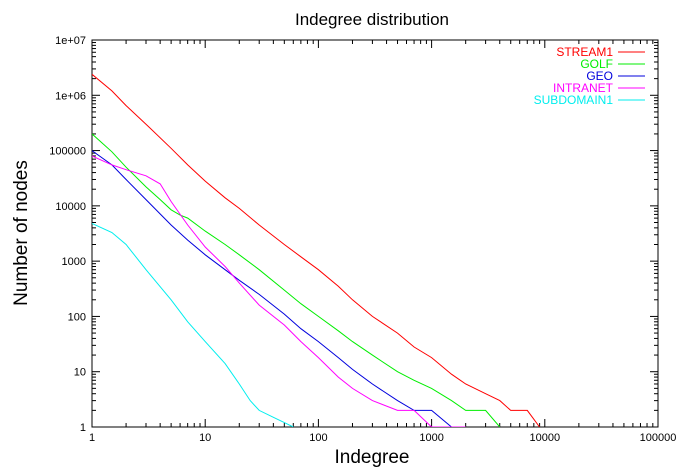  Describe the element at coordinates (583, 88) in the screenshot. I see `legend-label-intranet: INTRANET` at that location.